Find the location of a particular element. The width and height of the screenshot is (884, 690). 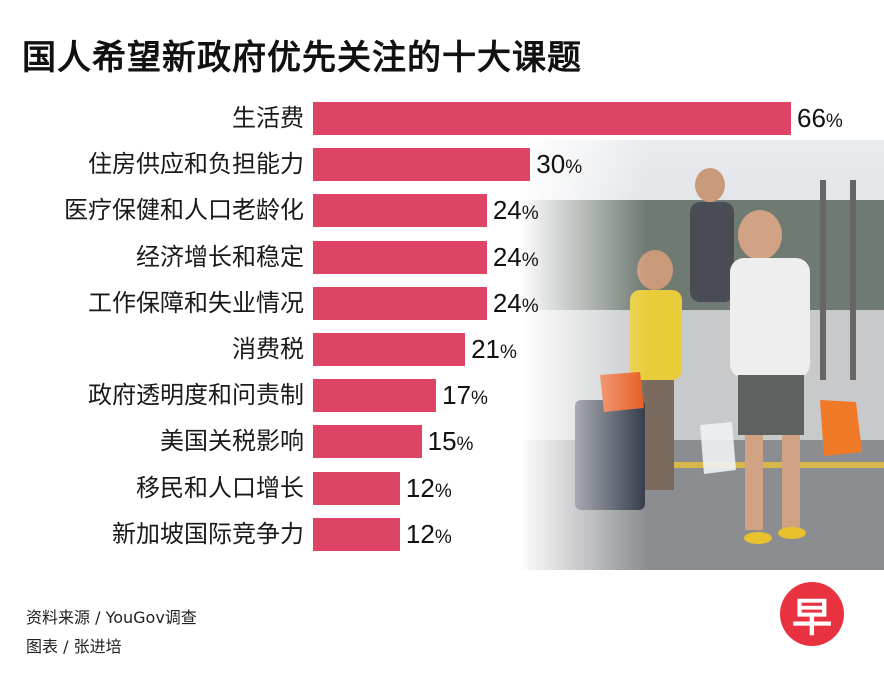

value-label: 21% is located at coordinates (494, 351).